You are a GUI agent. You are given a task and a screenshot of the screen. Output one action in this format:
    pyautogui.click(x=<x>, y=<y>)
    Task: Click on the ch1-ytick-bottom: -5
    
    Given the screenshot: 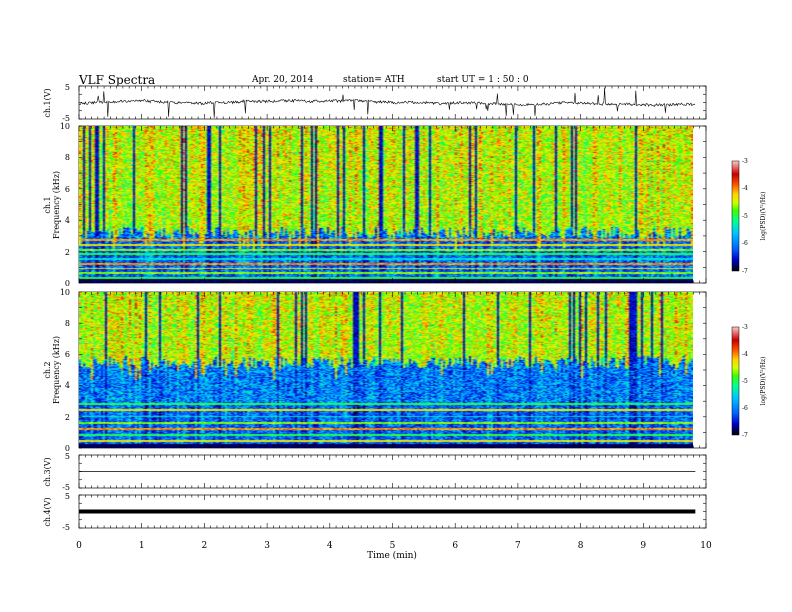 What is the action you would take?
    pyautogui.click(x=66, y=118)
    